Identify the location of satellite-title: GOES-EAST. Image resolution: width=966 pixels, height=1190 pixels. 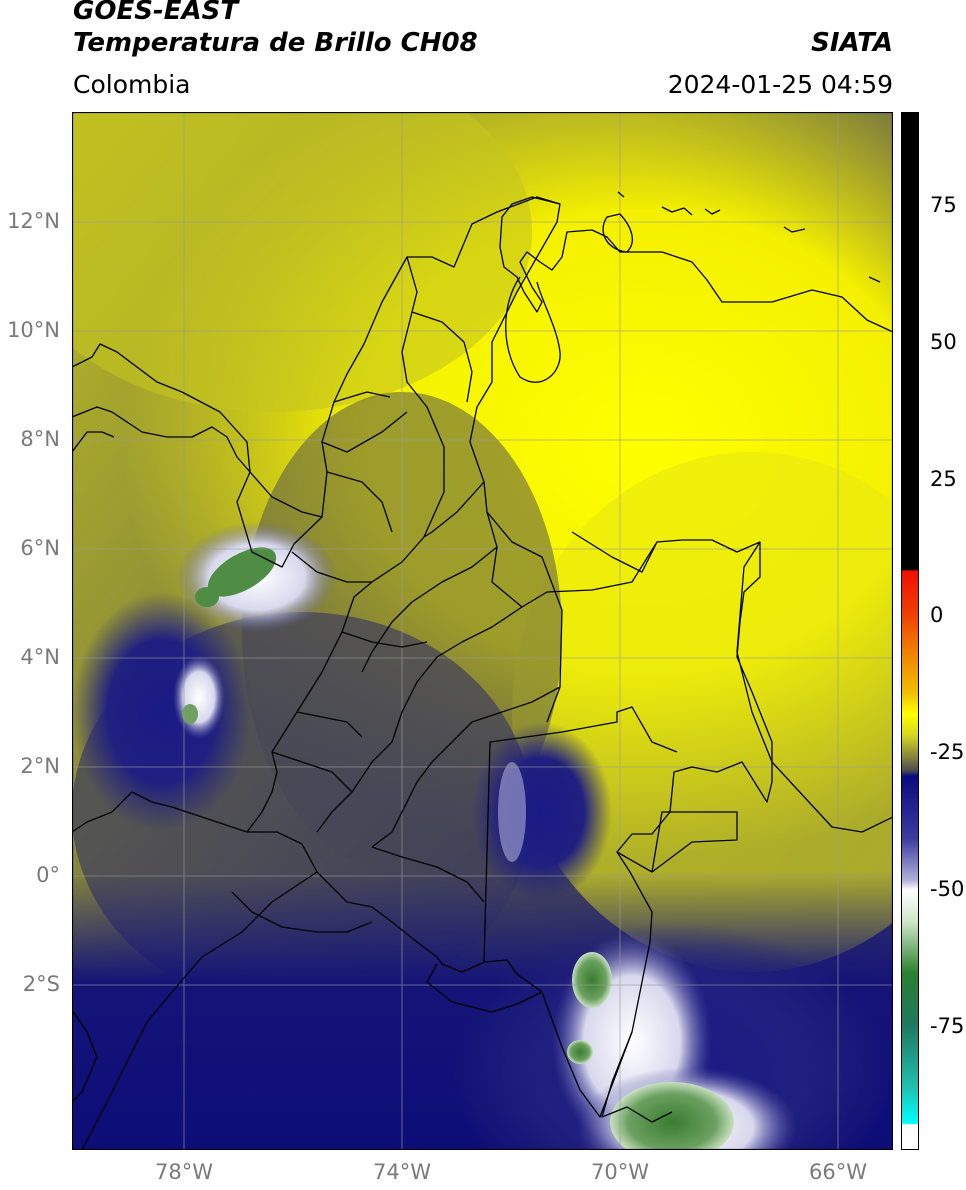
(156, 13).